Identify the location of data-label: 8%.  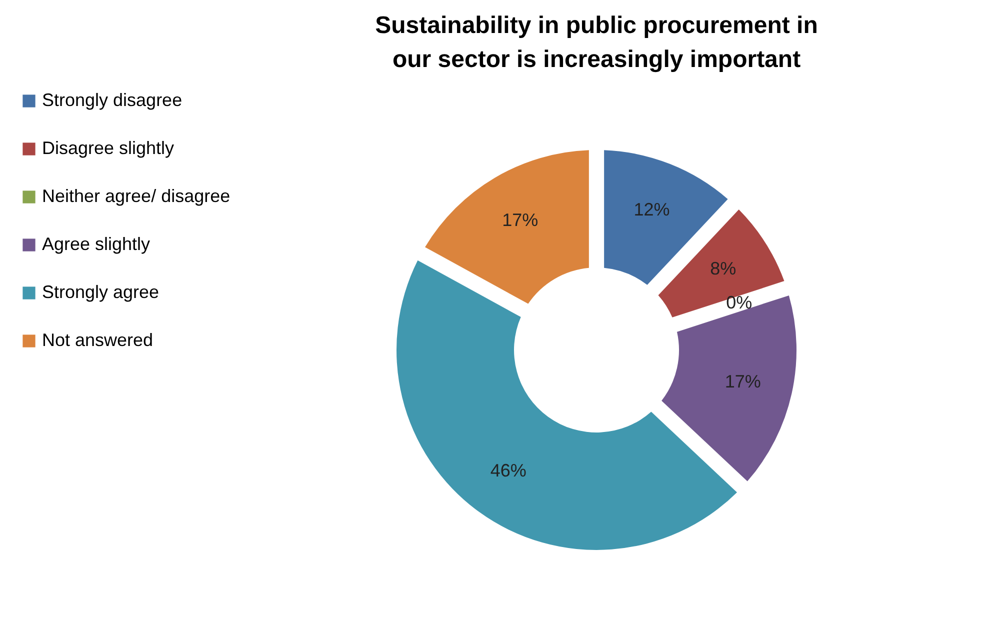
(723, 268).